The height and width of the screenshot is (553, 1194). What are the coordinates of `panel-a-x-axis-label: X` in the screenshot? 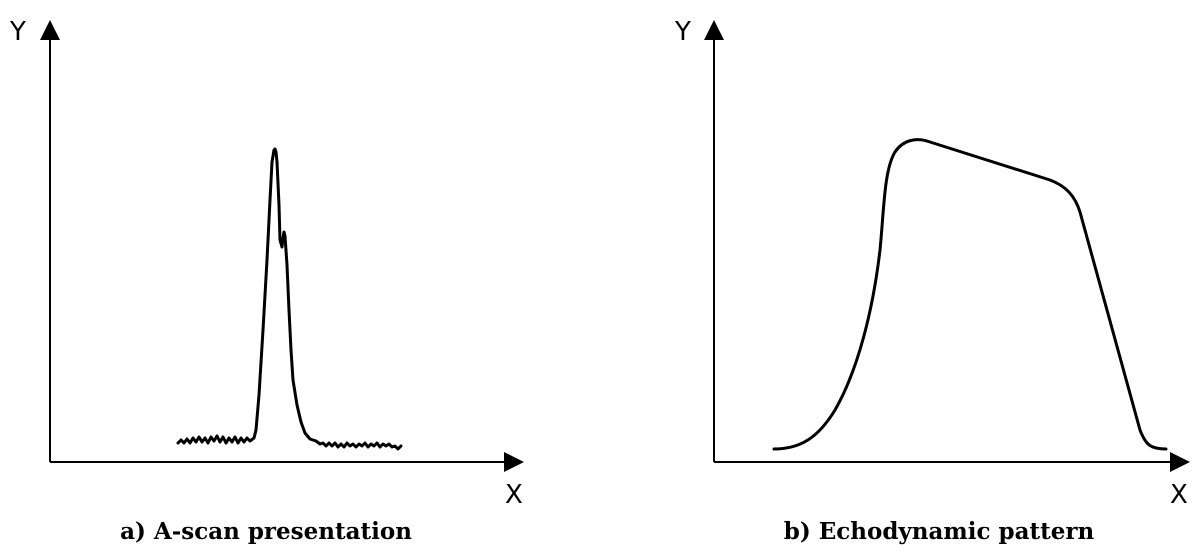 It's located at (514, 495).